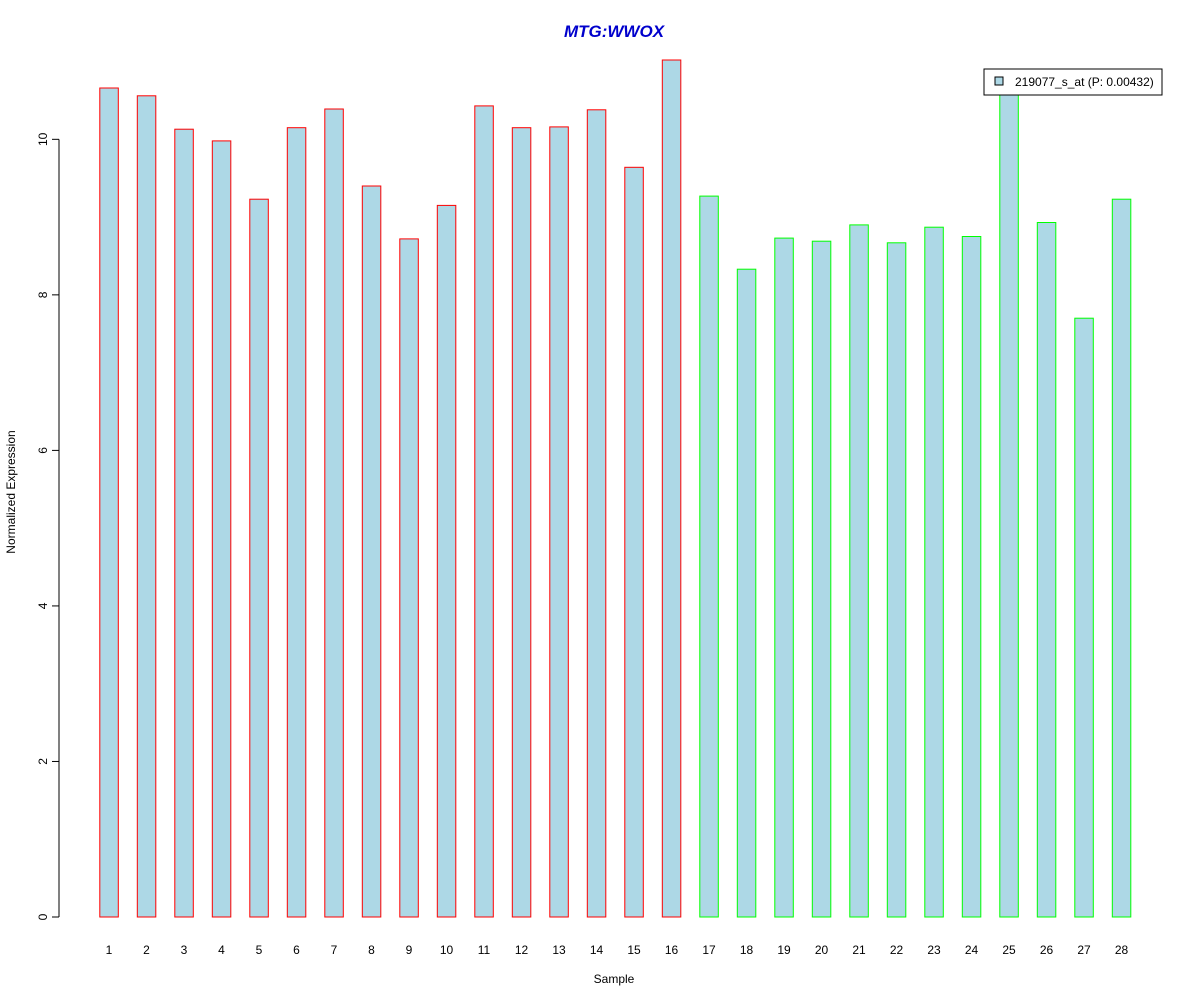  What do you see at coordinates (447, 950) in the screenshot?
I see `x-tick-label: 10` at bounding box center [447, 950].